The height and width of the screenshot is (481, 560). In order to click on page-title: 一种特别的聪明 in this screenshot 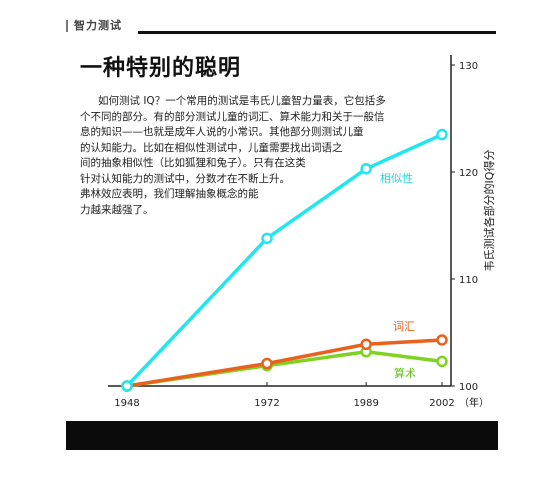, I will do `click(161, 68)`.